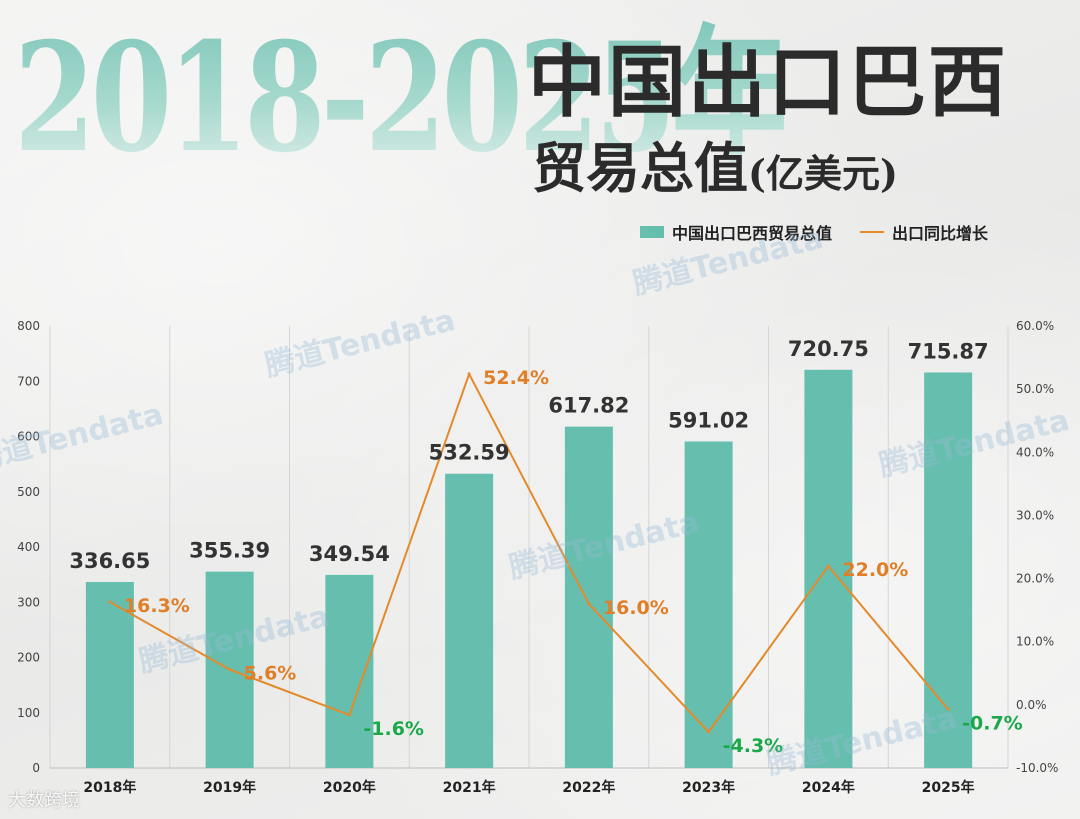 The width and height of the screenshot is (1080, 819). What do you see at coordinates (1035, 642) in the screenshot?
I see `right-tick-label: 10.0%` at bounding box center [1035, 642].